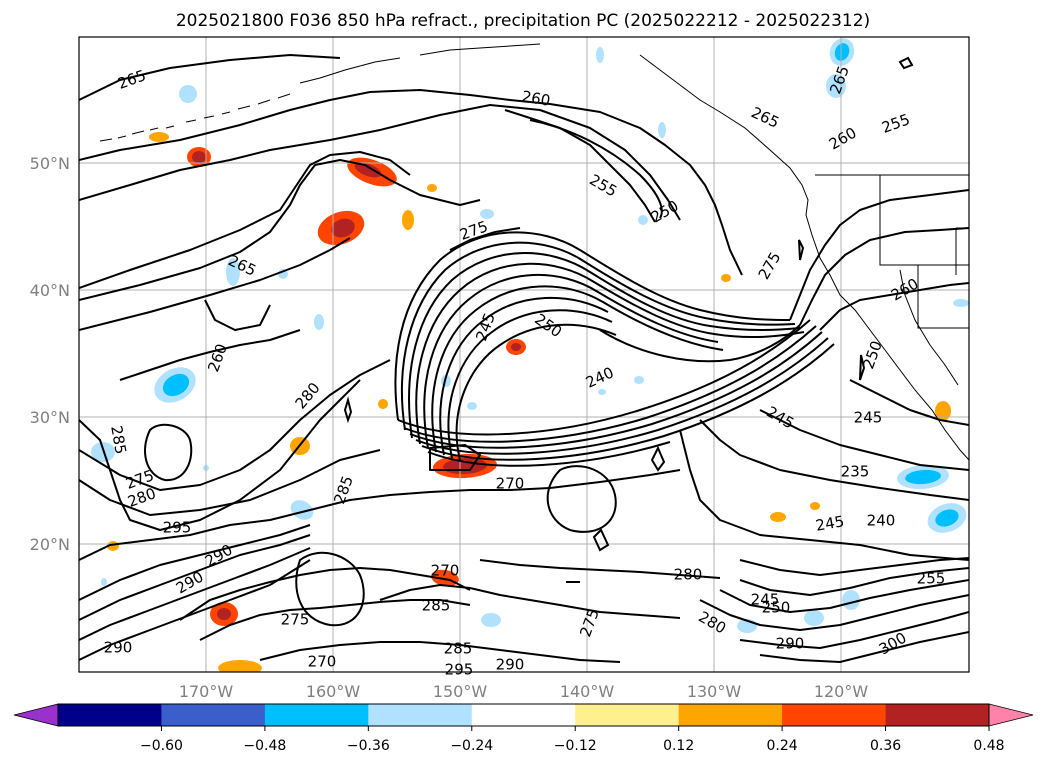 The image size is (1047, 765). What do you see at coordinates (206, 691) in the screenshot?
I see `lon-tick-label: 170°W` at bounding box center [206, 691].